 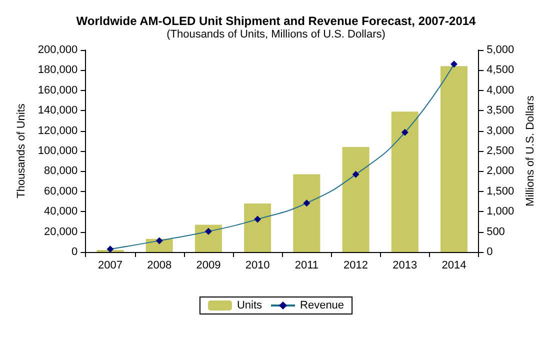 What do you see at coordinates (22, 150) in the screenshot?
I see `y-axis-title: Thousands of Units` at bounding box center [22, 150].